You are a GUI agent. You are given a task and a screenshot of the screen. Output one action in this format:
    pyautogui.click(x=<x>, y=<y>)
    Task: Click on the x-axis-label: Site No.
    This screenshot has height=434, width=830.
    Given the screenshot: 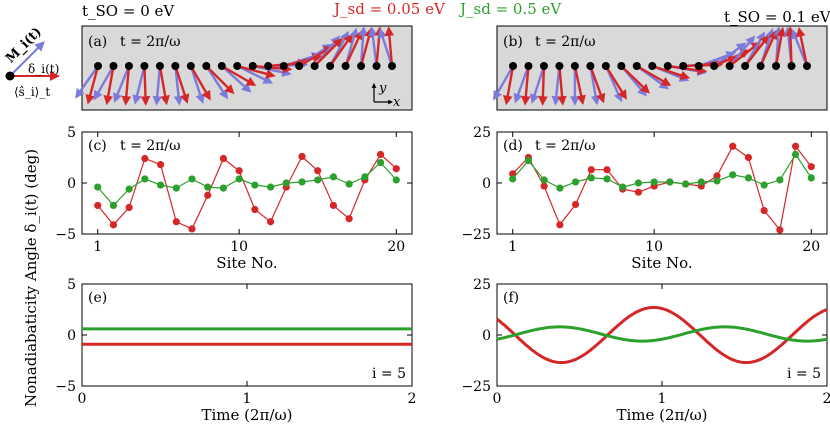 What is the action you would take?
    pyautogui.click(x=661, y=263)
    